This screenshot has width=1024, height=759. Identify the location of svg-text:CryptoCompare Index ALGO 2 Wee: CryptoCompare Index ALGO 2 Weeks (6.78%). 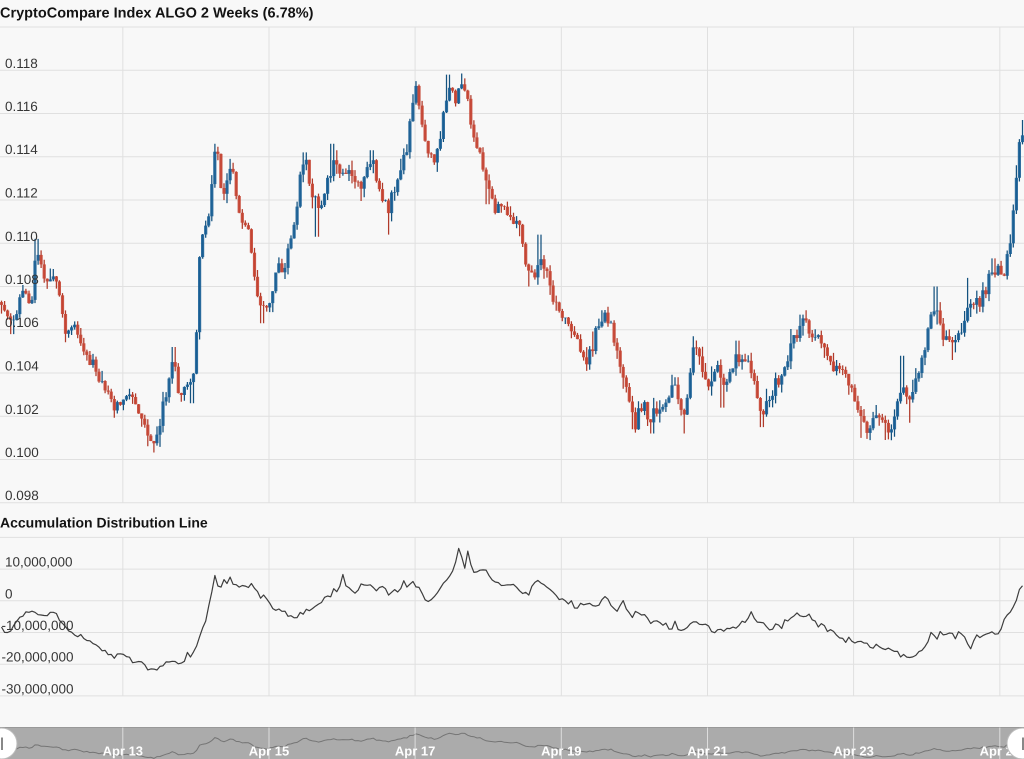
(157, 14).